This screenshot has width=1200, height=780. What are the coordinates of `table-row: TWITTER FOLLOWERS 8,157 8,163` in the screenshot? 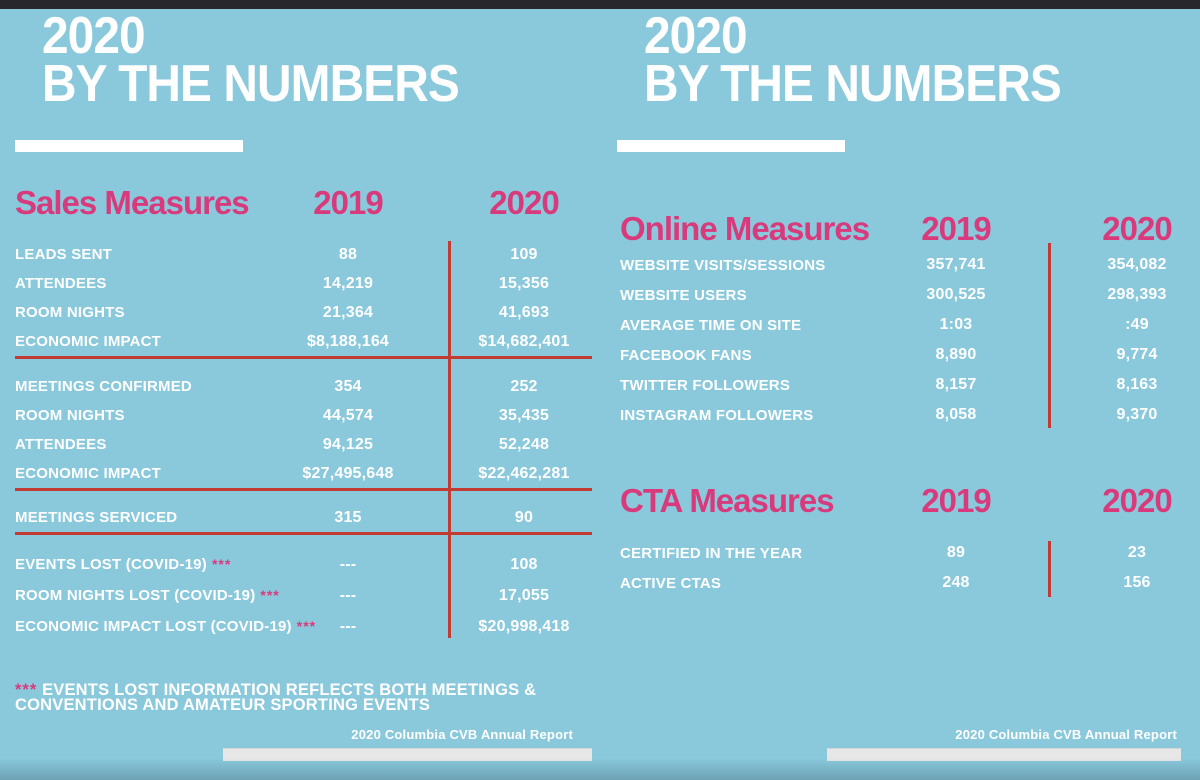 It's located at (910, 385).